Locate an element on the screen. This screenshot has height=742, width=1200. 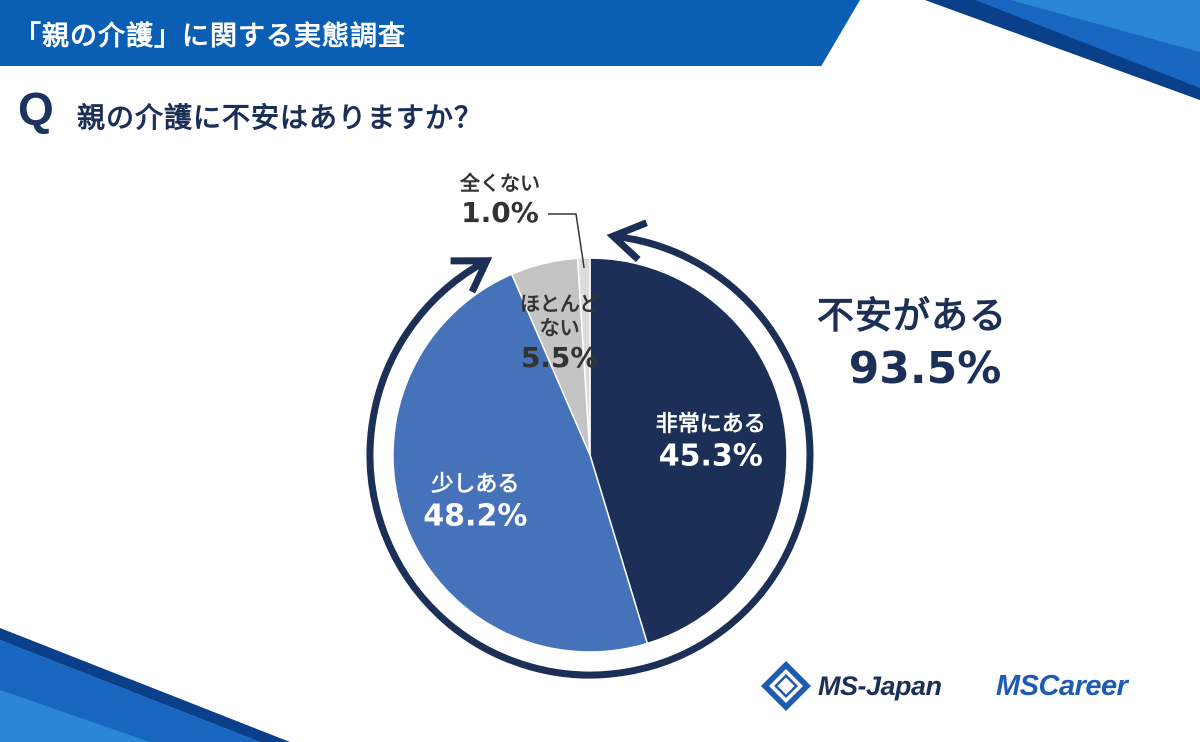
slice-category-label: 非常にある is located at coordinates (711, 424).